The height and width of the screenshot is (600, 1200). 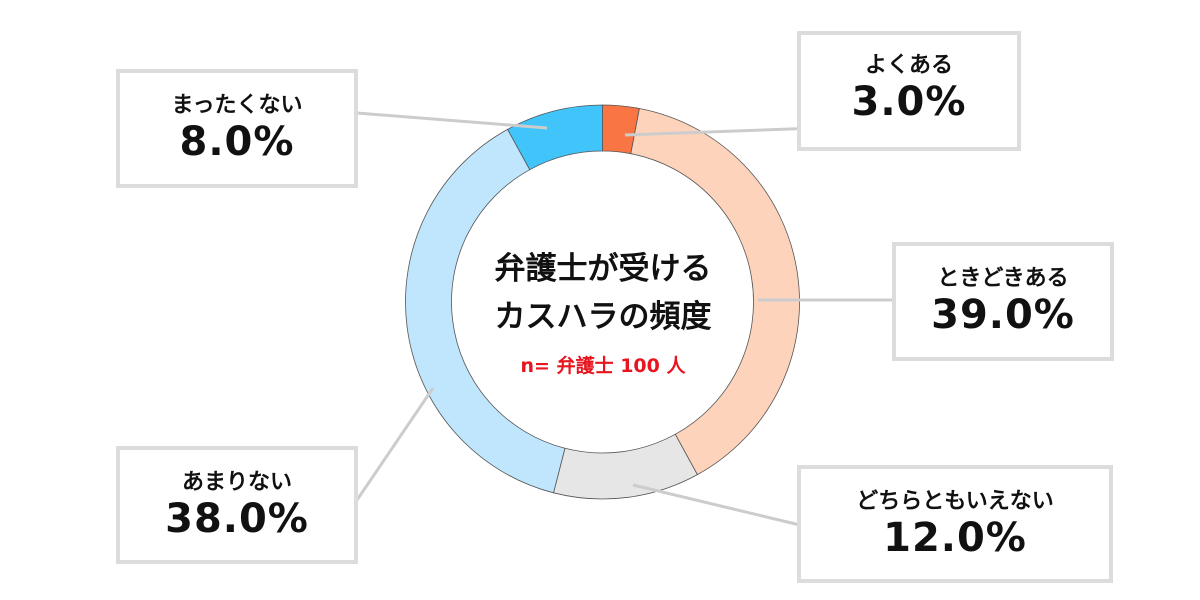 I want to click on label-box-tokidoki: ときどきある 39.0%, so click(x=1003, y=301).